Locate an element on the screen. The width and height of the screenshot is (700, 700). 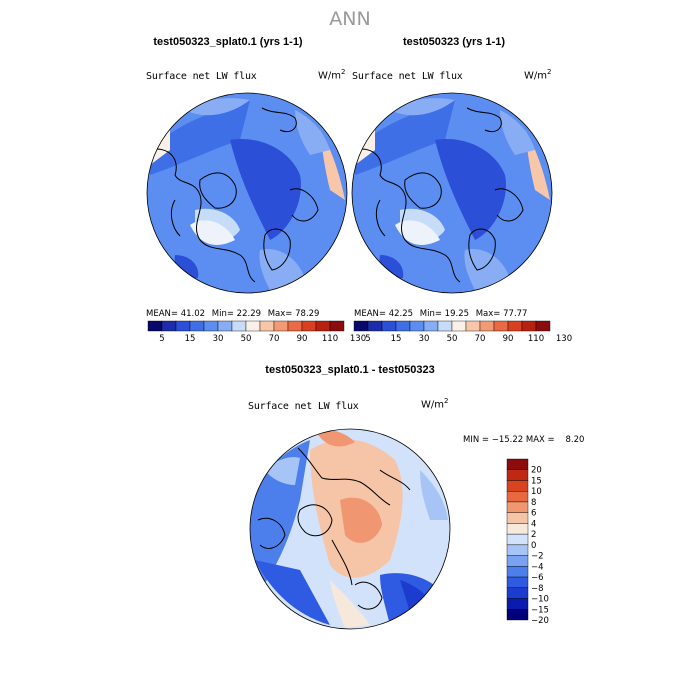
diff-colorbar-label: 8 is located at coordinates (533, 503).